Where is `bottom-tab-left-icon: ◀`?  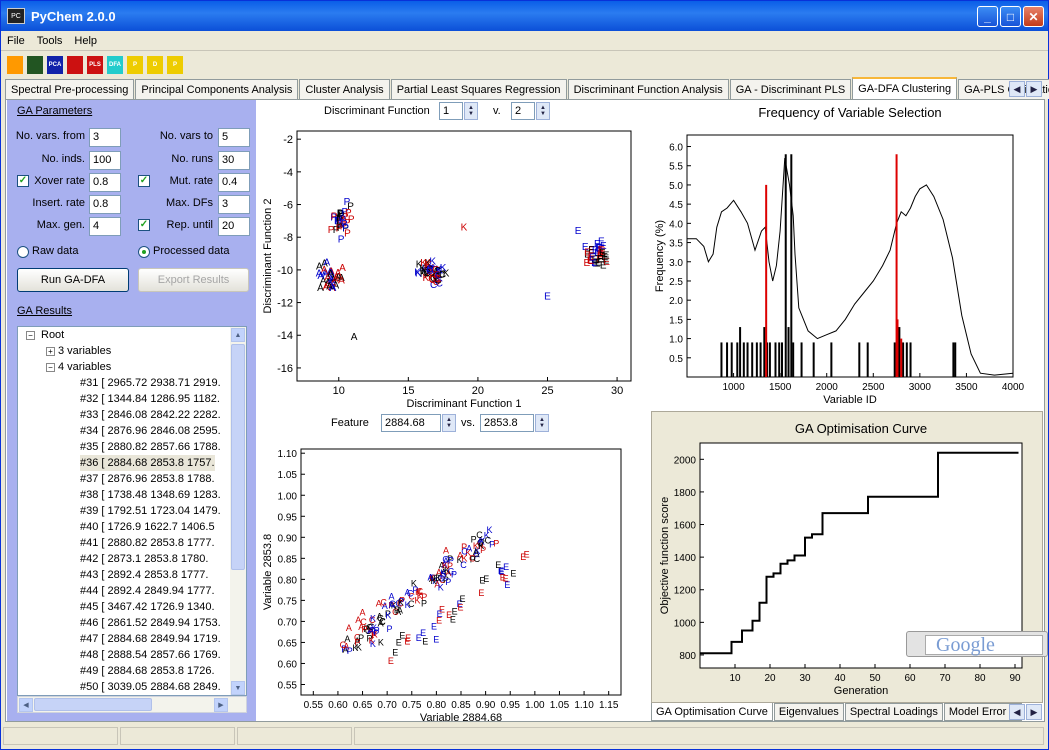 bottom-tab-left-icon: ◀ is located at coordinates (1017, 712).